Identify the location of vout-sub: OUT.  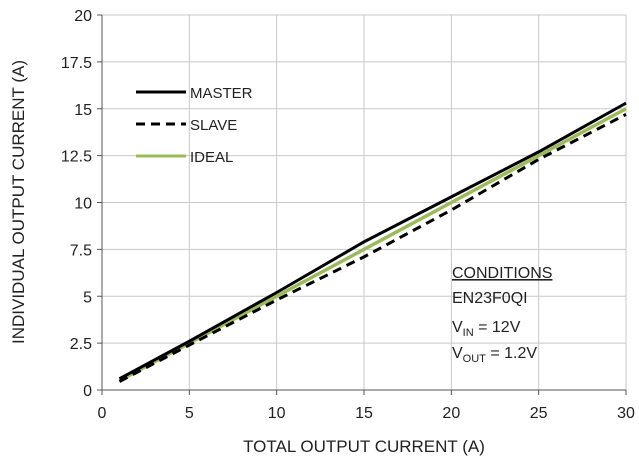
(475, 359).